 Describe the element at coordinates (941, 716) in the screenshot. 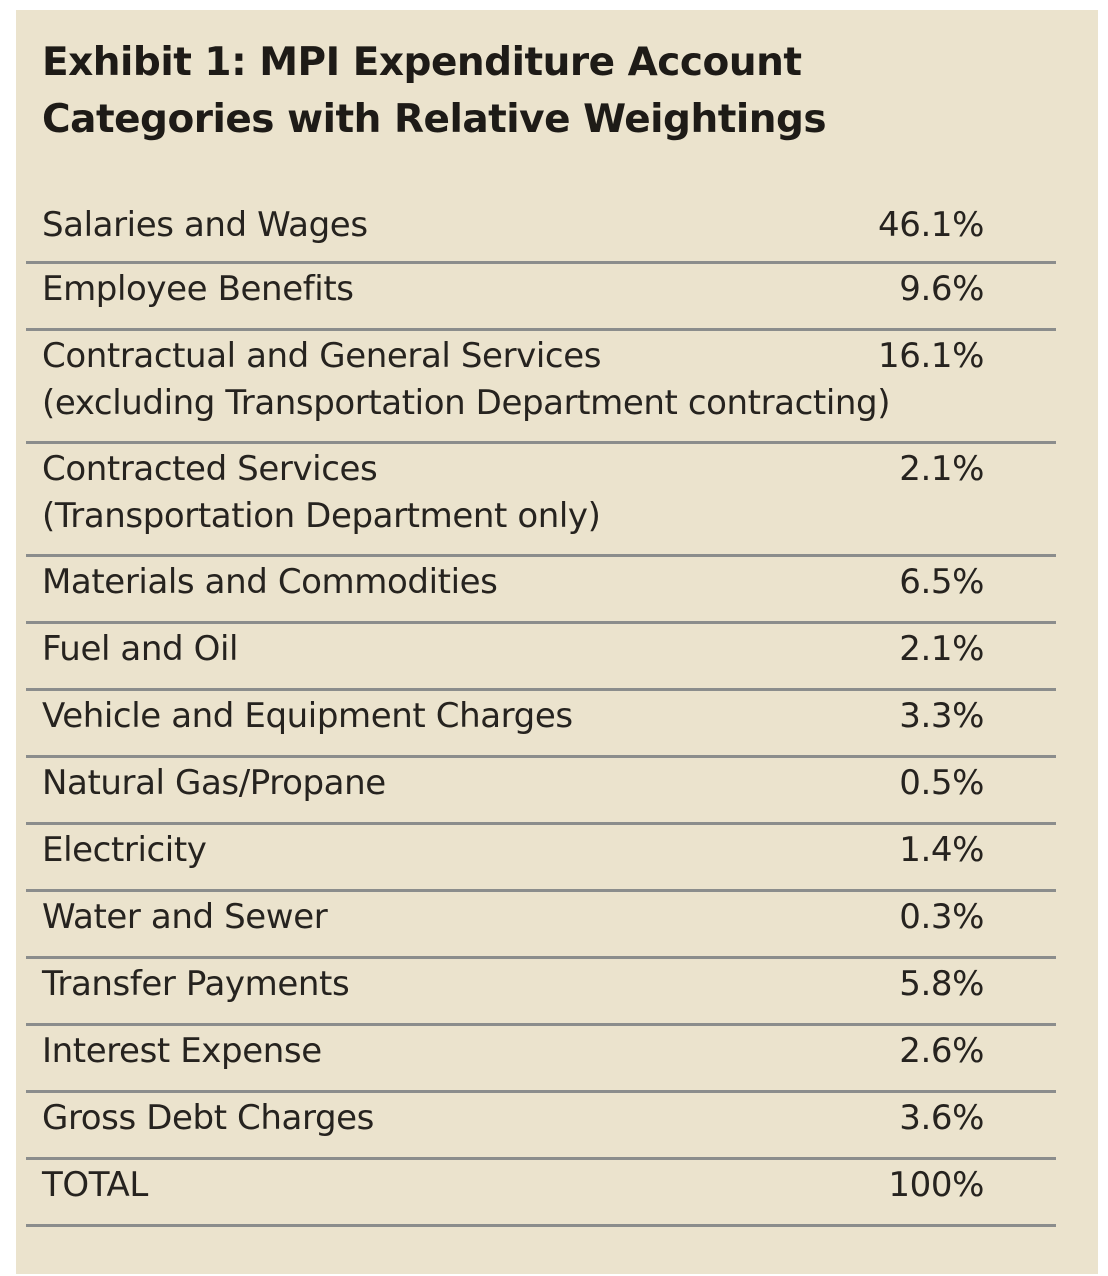

I see `row-value: 3.3%` at that location.